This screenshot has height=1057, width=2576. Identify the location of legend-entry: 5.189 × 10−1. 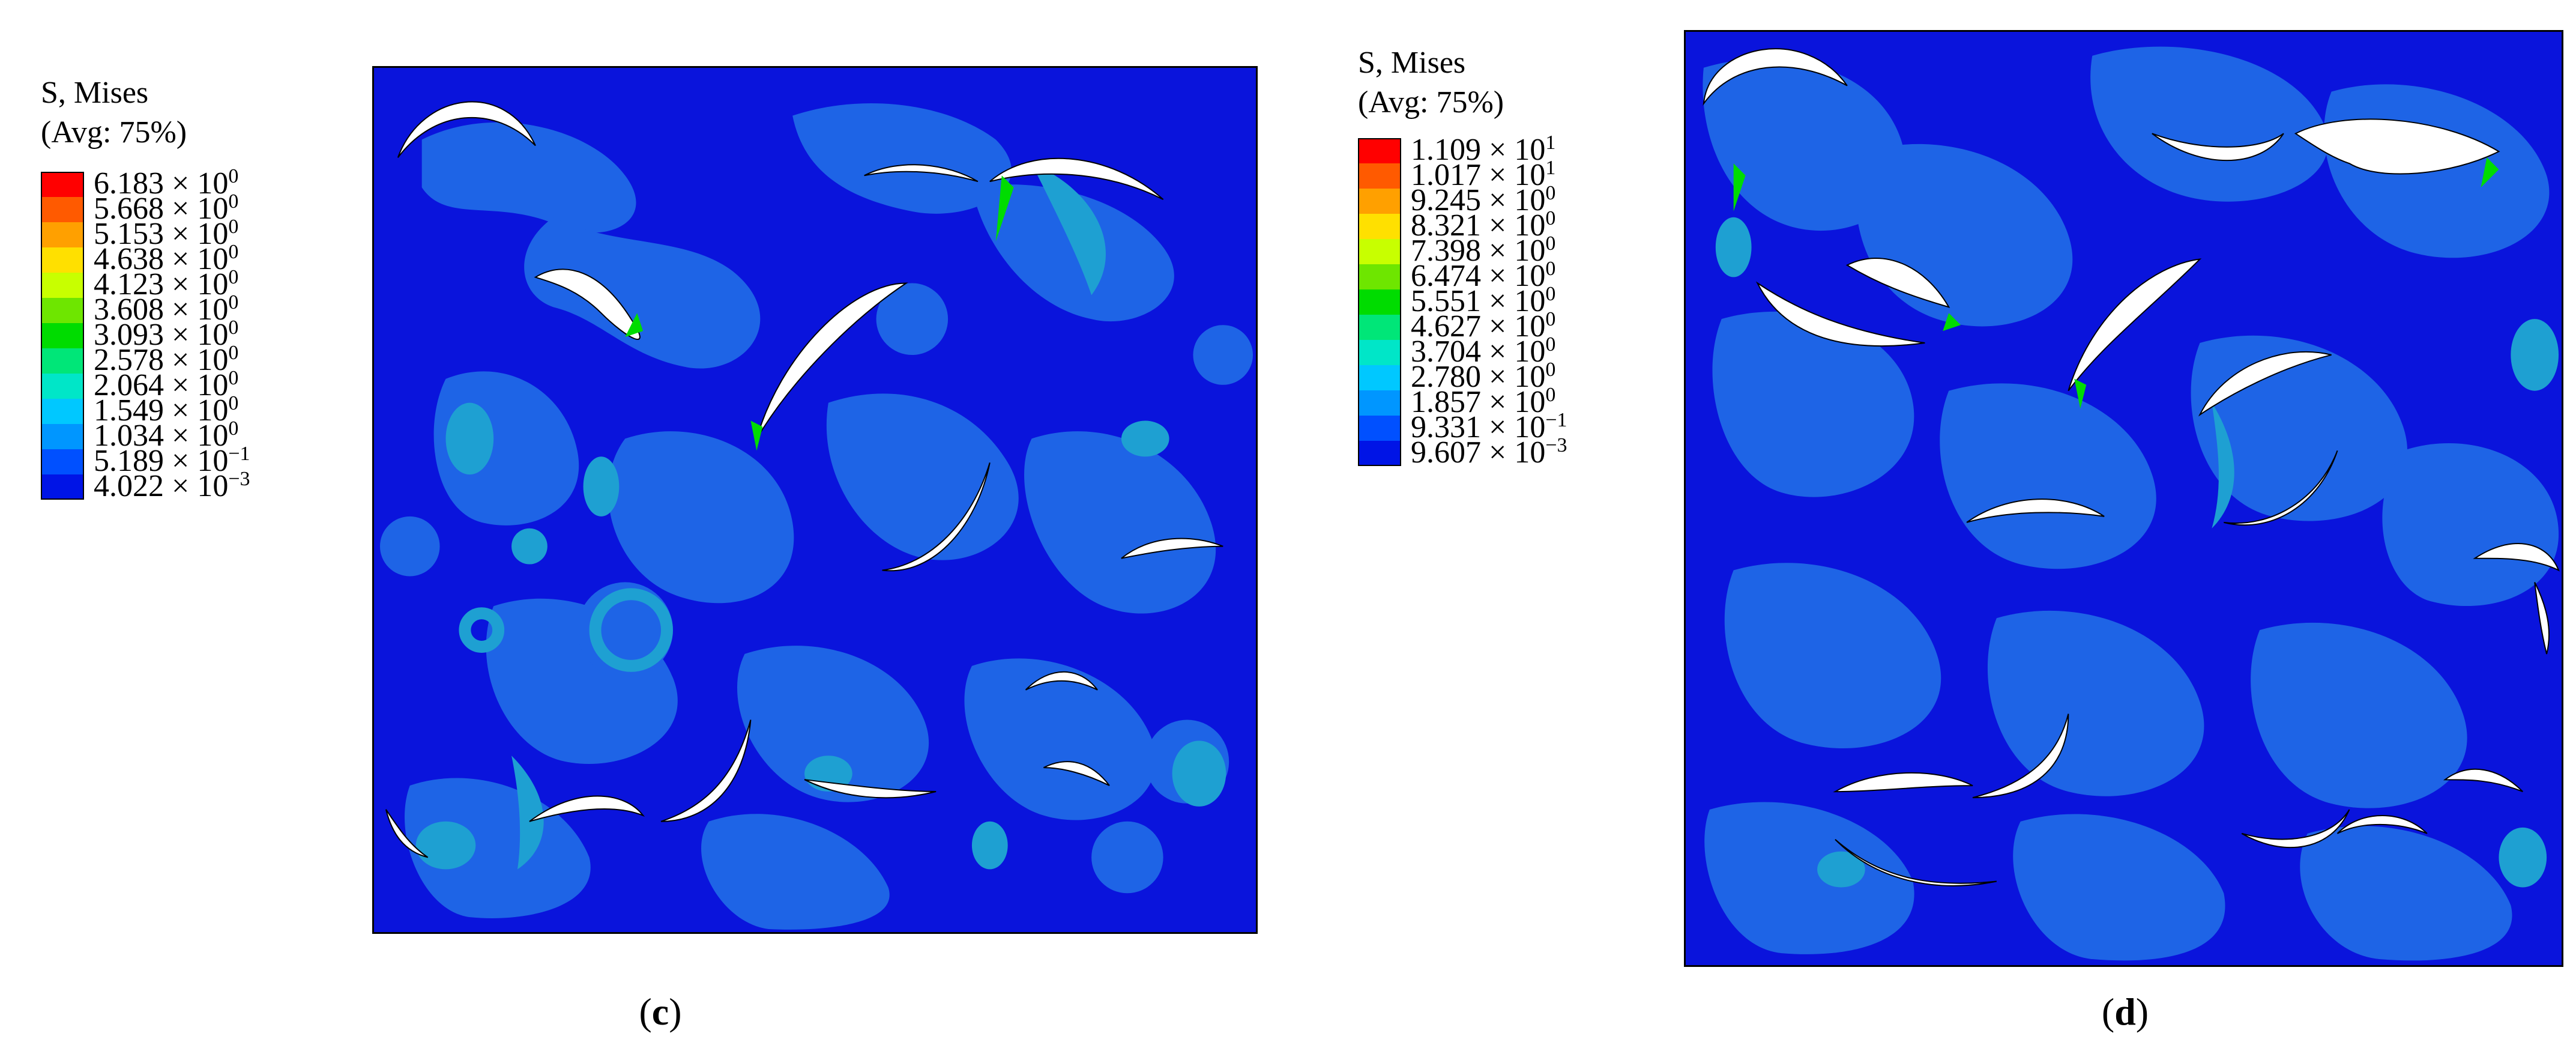
(145, 461).